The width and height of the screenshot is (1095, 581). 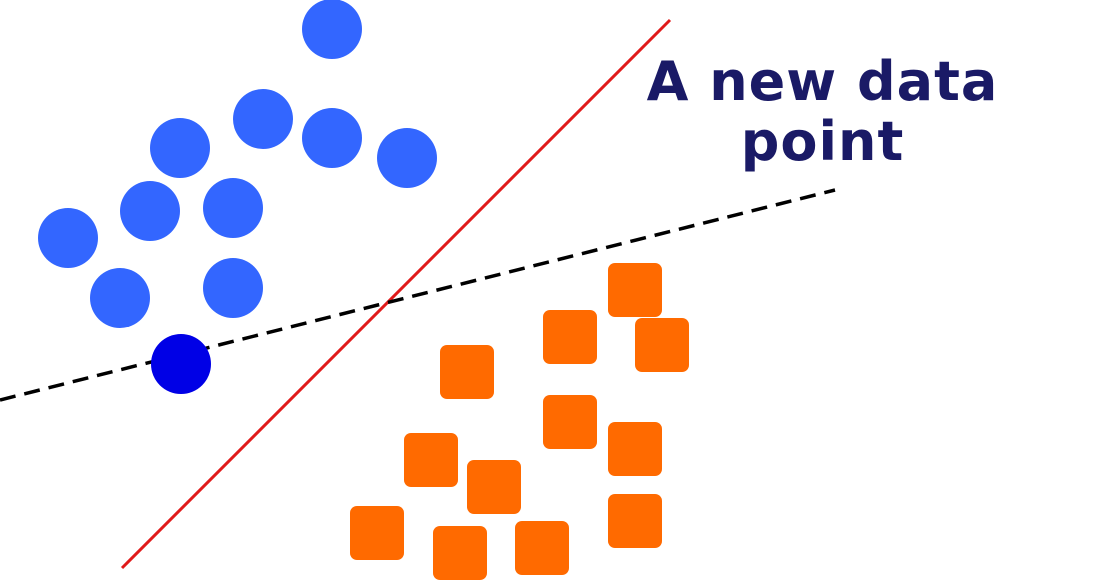 I want to click on new-data-point-label: A new data point, so click(x=822, y=112).